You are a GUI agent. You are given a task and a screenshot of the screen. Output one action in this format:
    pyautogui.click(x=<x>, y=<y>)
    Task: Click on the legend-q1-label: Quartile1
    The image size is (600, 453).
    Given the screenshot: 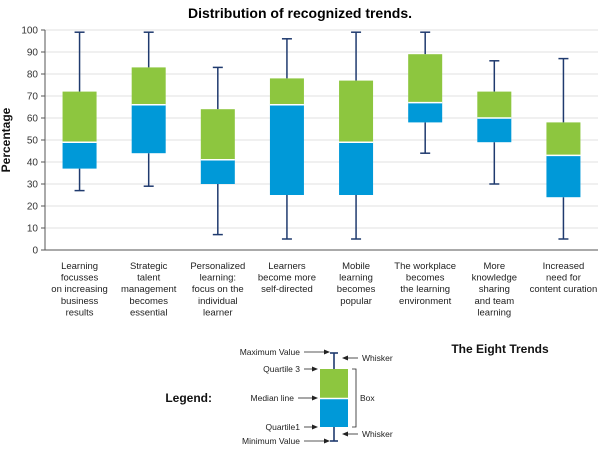 What is the action you would take?
    pyautogui.click(x=283, y=427)
    